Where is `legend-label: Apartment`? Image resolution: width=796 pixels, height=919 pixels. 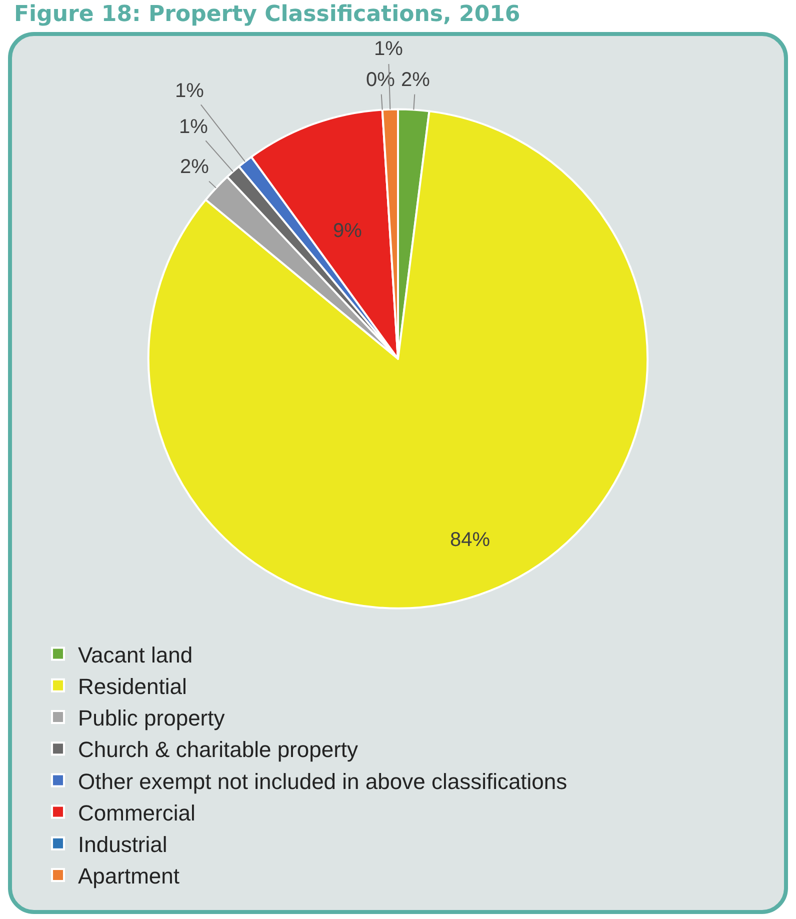 legend-label: Apartment is located at coordinates (129, 876).